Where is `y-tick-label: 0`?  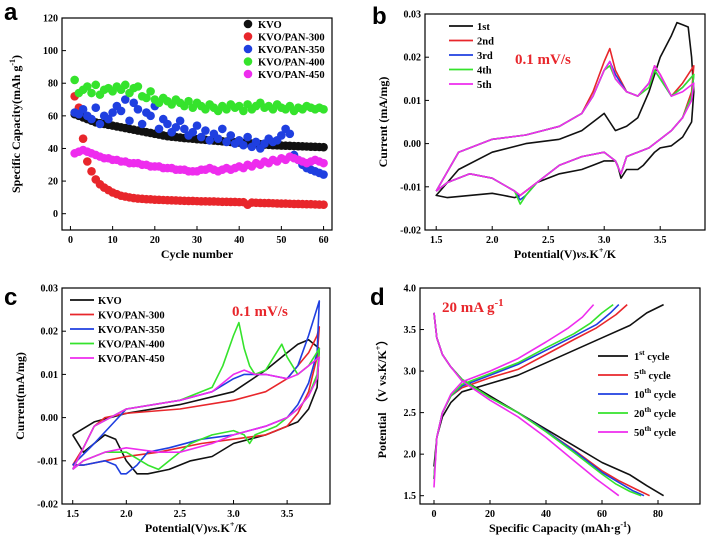
y-tick-label: 0 is located at coordinates (55, 214).